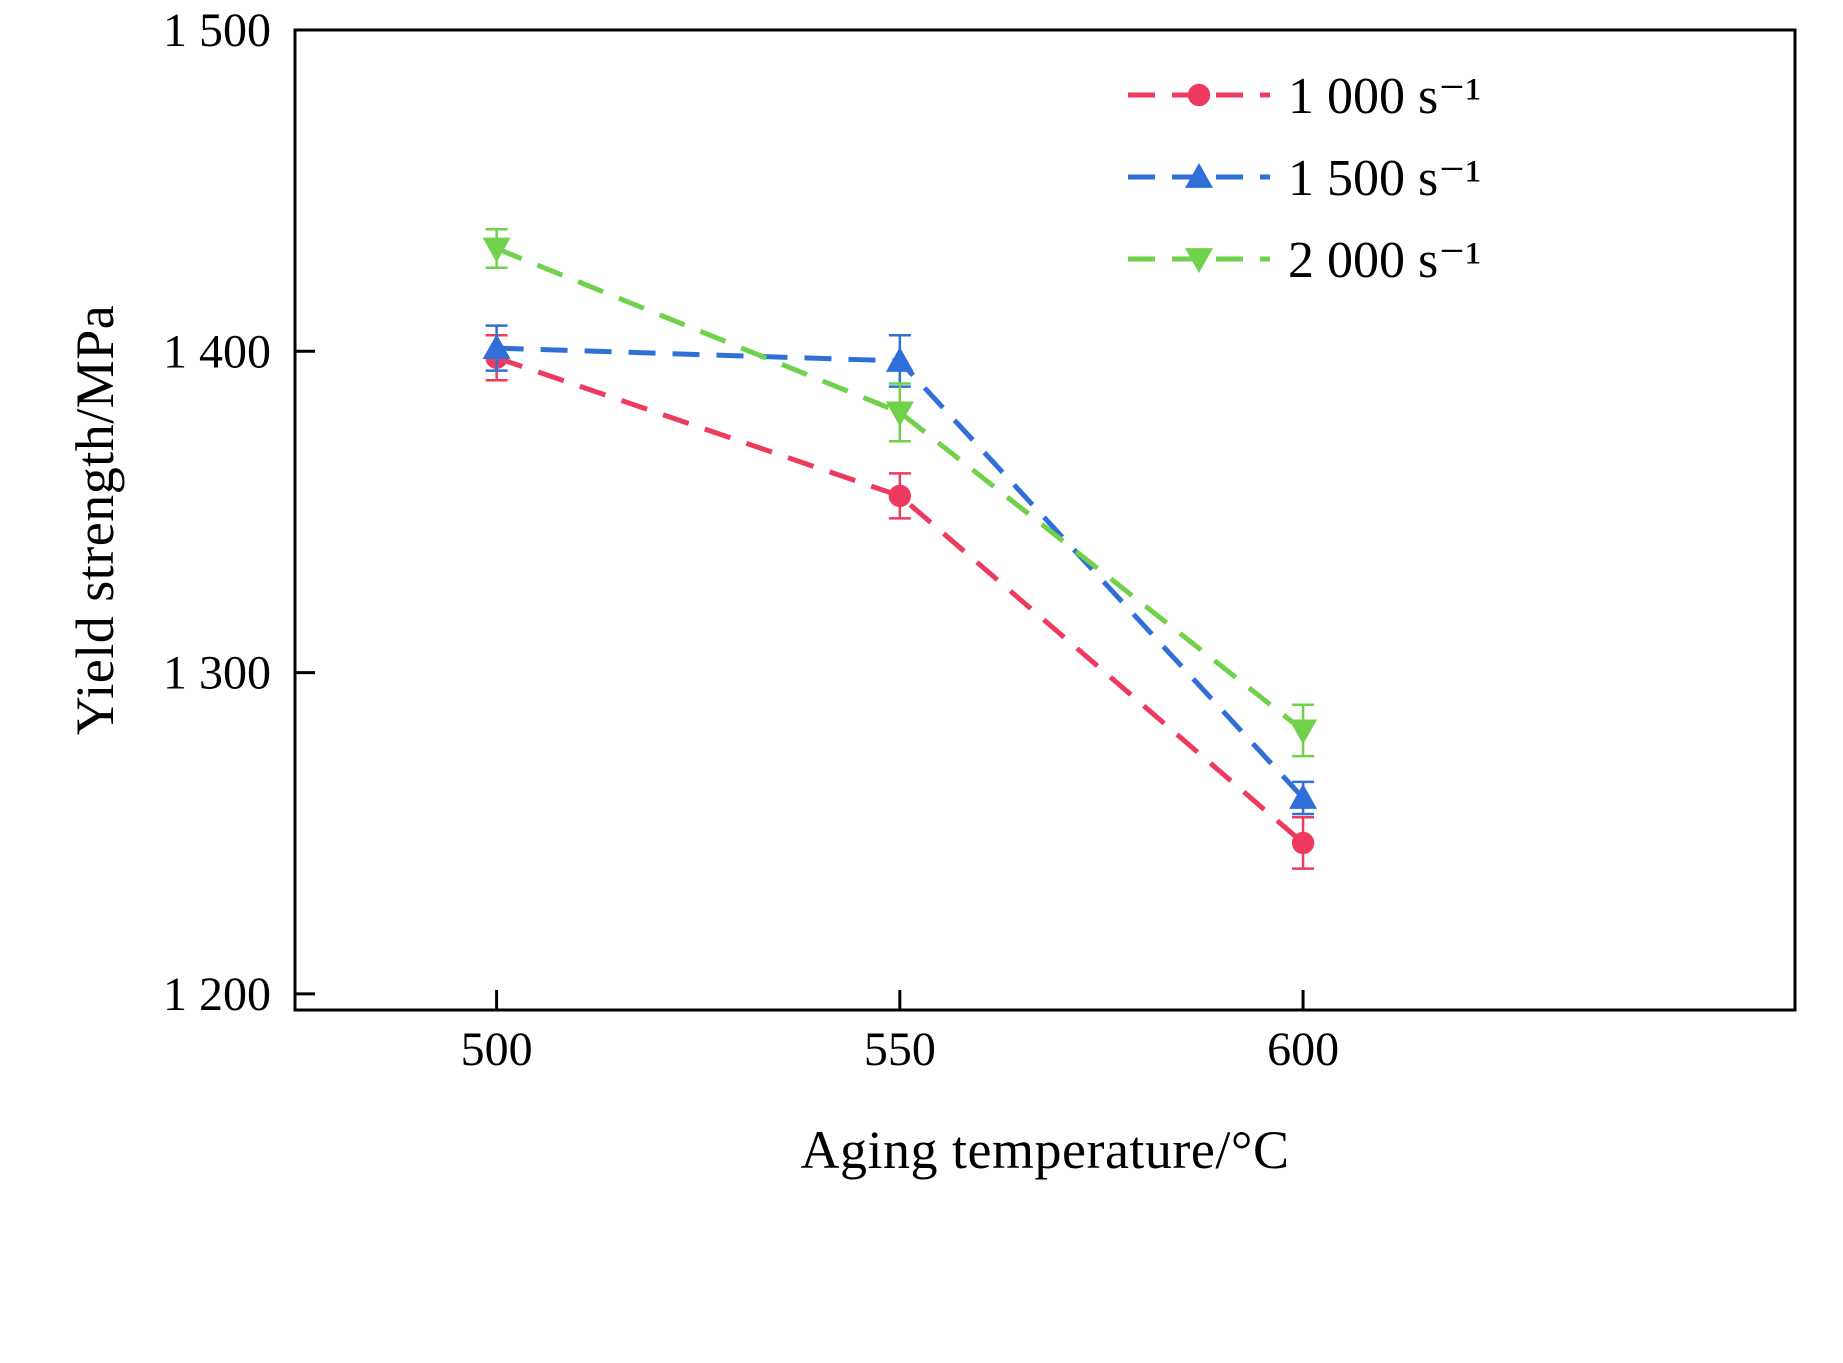 This screenshot has width=1843, height=1363. Describe the element at coordinates (1303, 1049) in the screenshot. I see `x-tick-label: 600` at that location.